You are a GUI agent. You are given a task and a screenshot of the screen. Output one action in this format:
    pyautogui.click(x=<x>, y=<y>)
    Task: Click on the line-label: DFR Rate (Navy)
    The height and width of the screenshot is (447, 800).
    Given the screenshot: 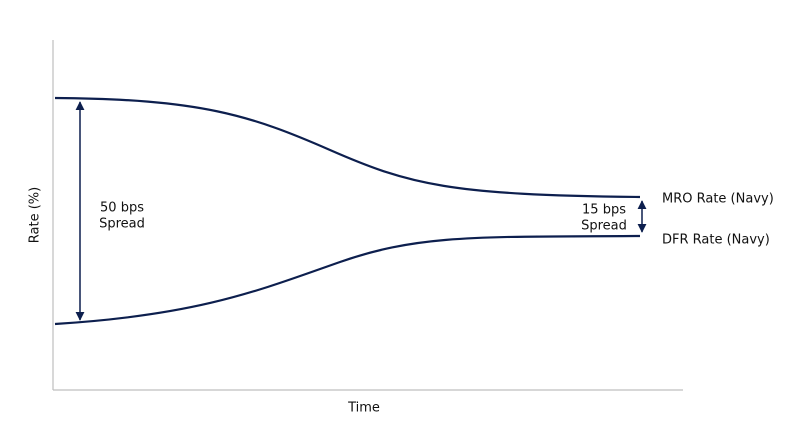 What is the action you would take?
    pyautogui.click(x=716, y=240)
    